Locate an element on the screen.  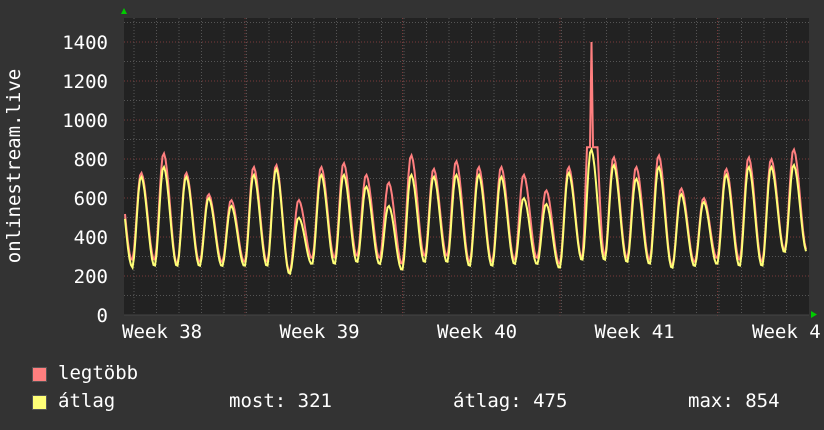
y-tick-label: 800 is located at coordinates (91, 160).